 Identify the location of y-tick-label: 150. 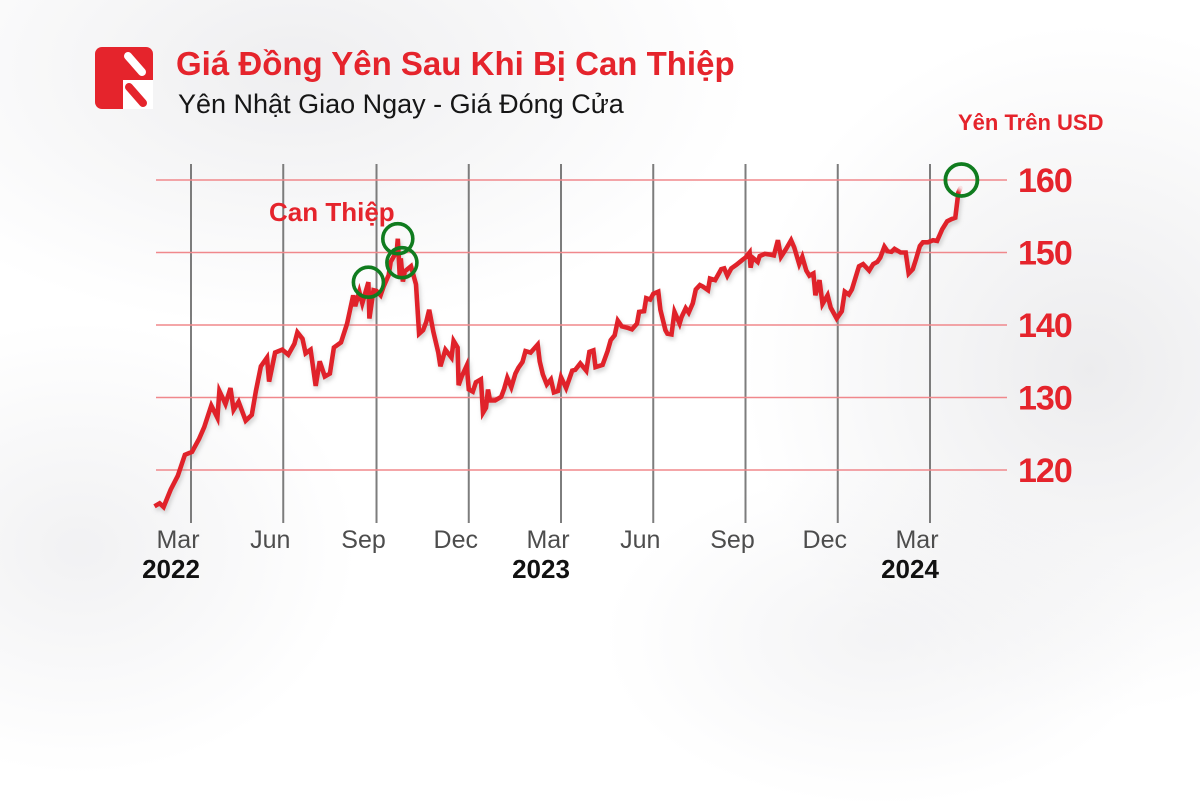
(1045, 254).